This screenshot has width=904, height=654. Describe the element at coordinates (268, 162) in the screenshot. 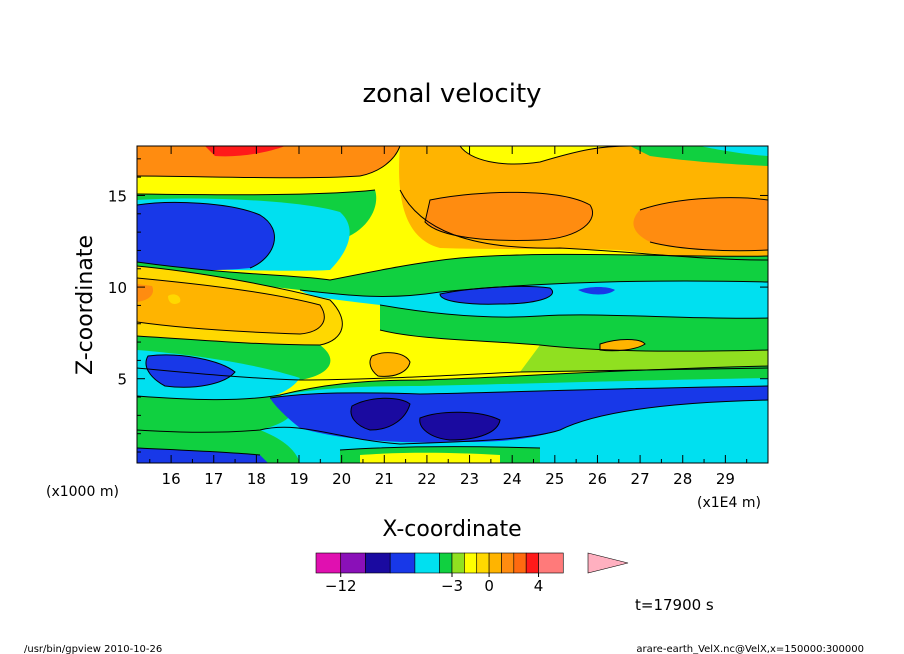

I see `band-upper-orange` at that location.